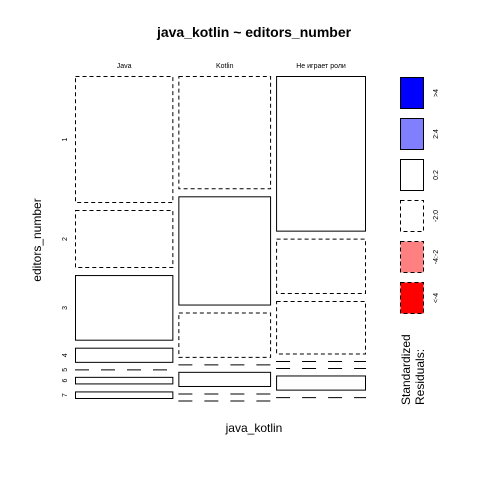 The image size is (480, 480). What do you see at coordinates (436, 175) in the screenshot?
I see `legend-label-3: 0:2` at bounding box center [436, 175].